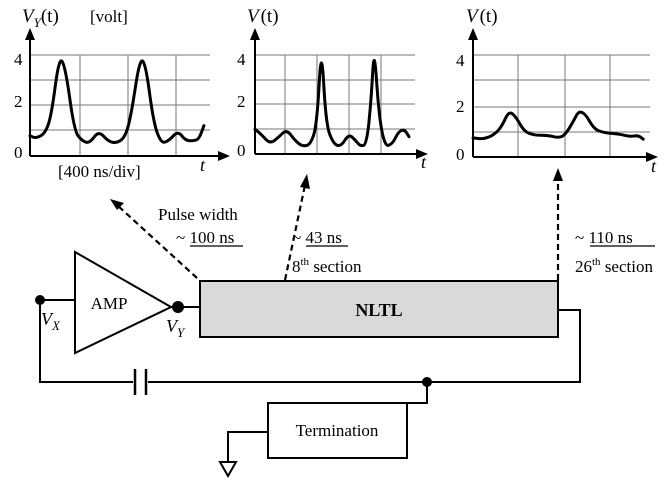  I want to click on amplifier-block, so click(124, 302).